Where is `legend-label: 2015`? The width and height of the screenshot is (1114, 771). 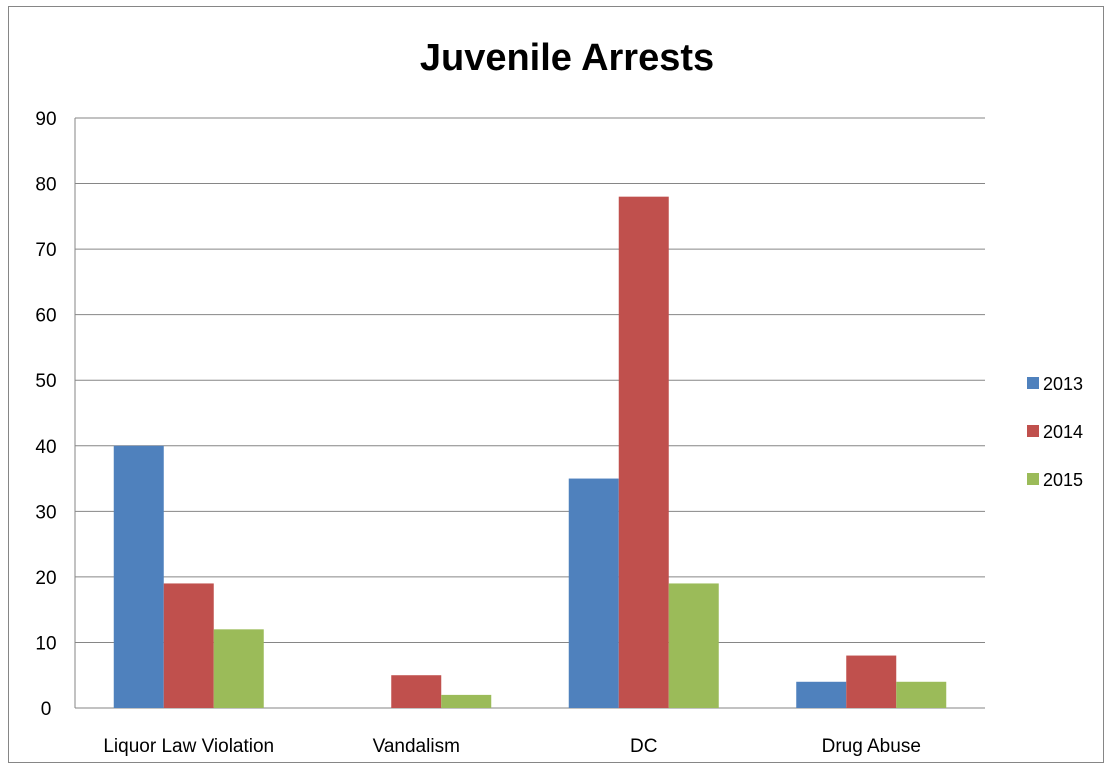 legend-label: 2015 is located at coordinates (1063, 480).